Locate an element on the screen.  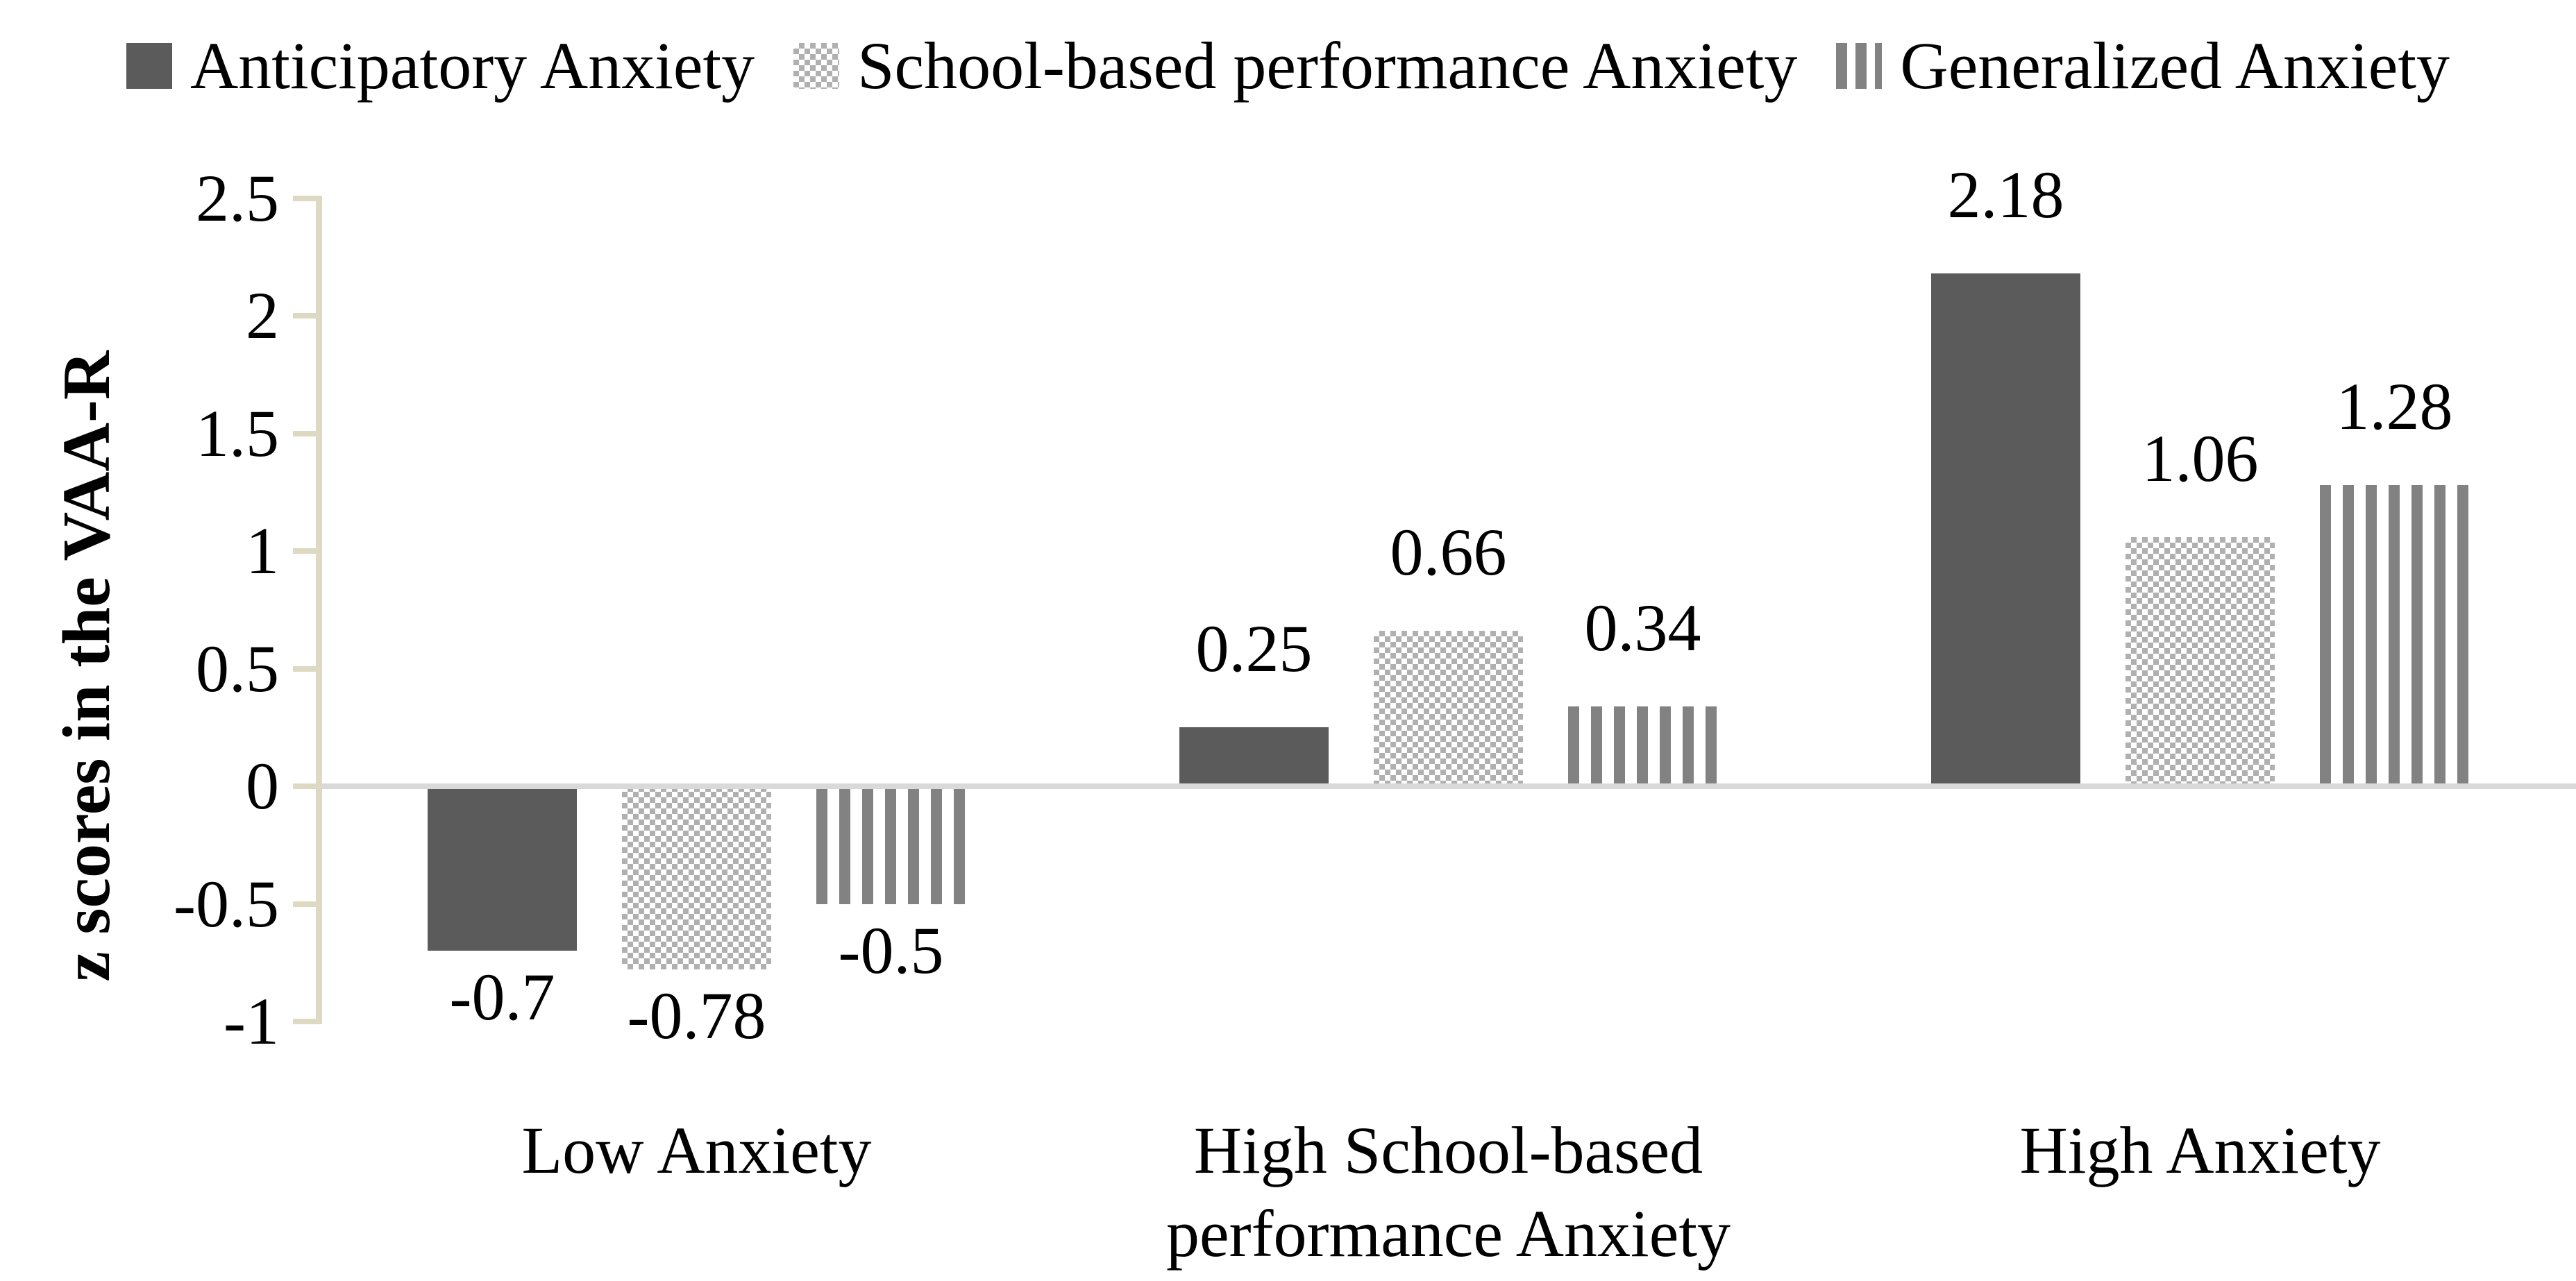
legend-item-school-based-performance-anxiety: School-based performance Anxiety is located at coordinates (1295, 66).